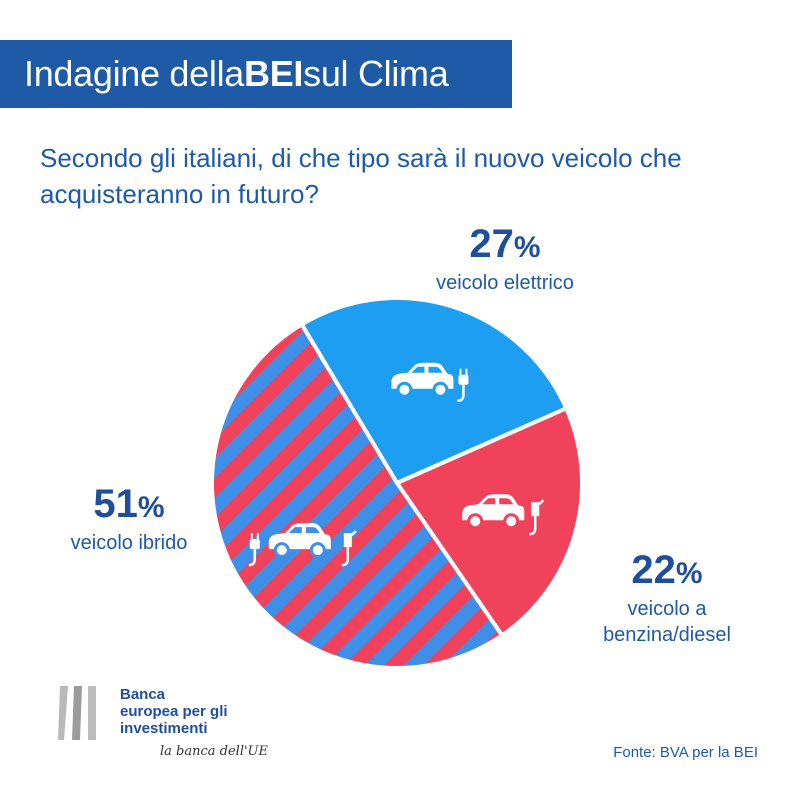 The image size is (800, 800). I want to click on eib-logo-icon, so click(77, 713).